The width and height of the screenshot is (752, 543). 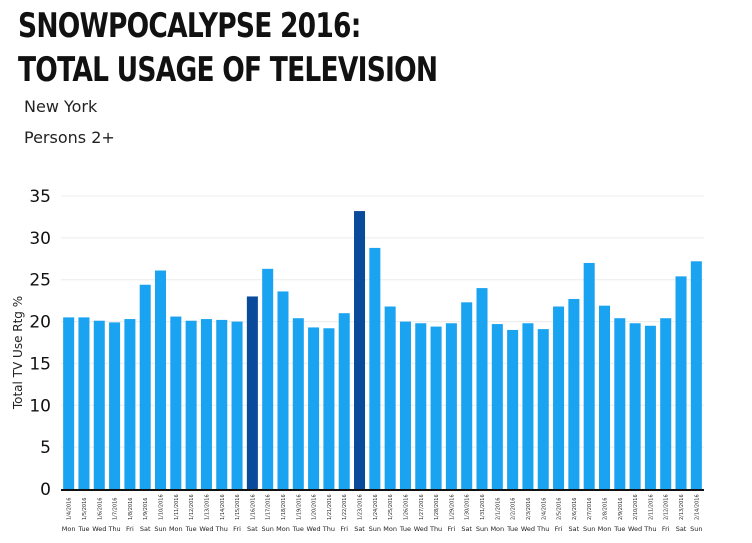 I want to click on bar-2-5-2016, so click(x=559, y=397).